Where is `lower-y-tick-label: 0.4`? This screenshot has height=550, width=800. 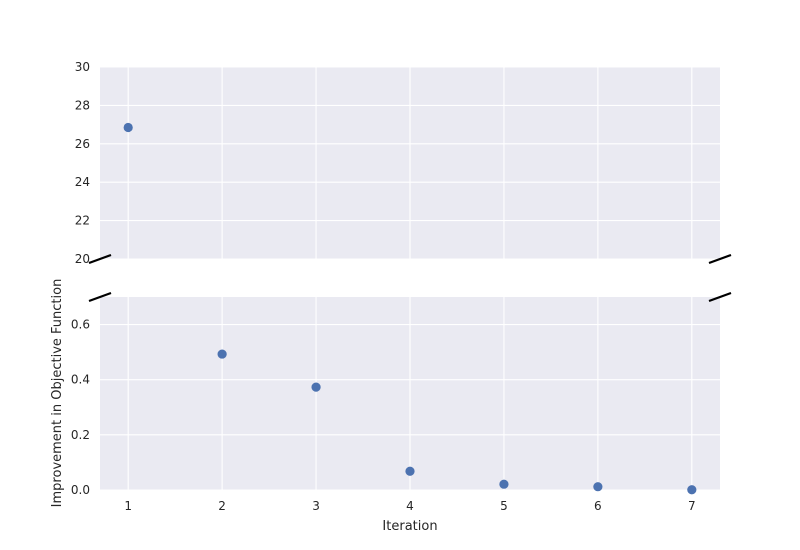
lower-y-tick-label: 0.4 is located at coordinates (80, 380).